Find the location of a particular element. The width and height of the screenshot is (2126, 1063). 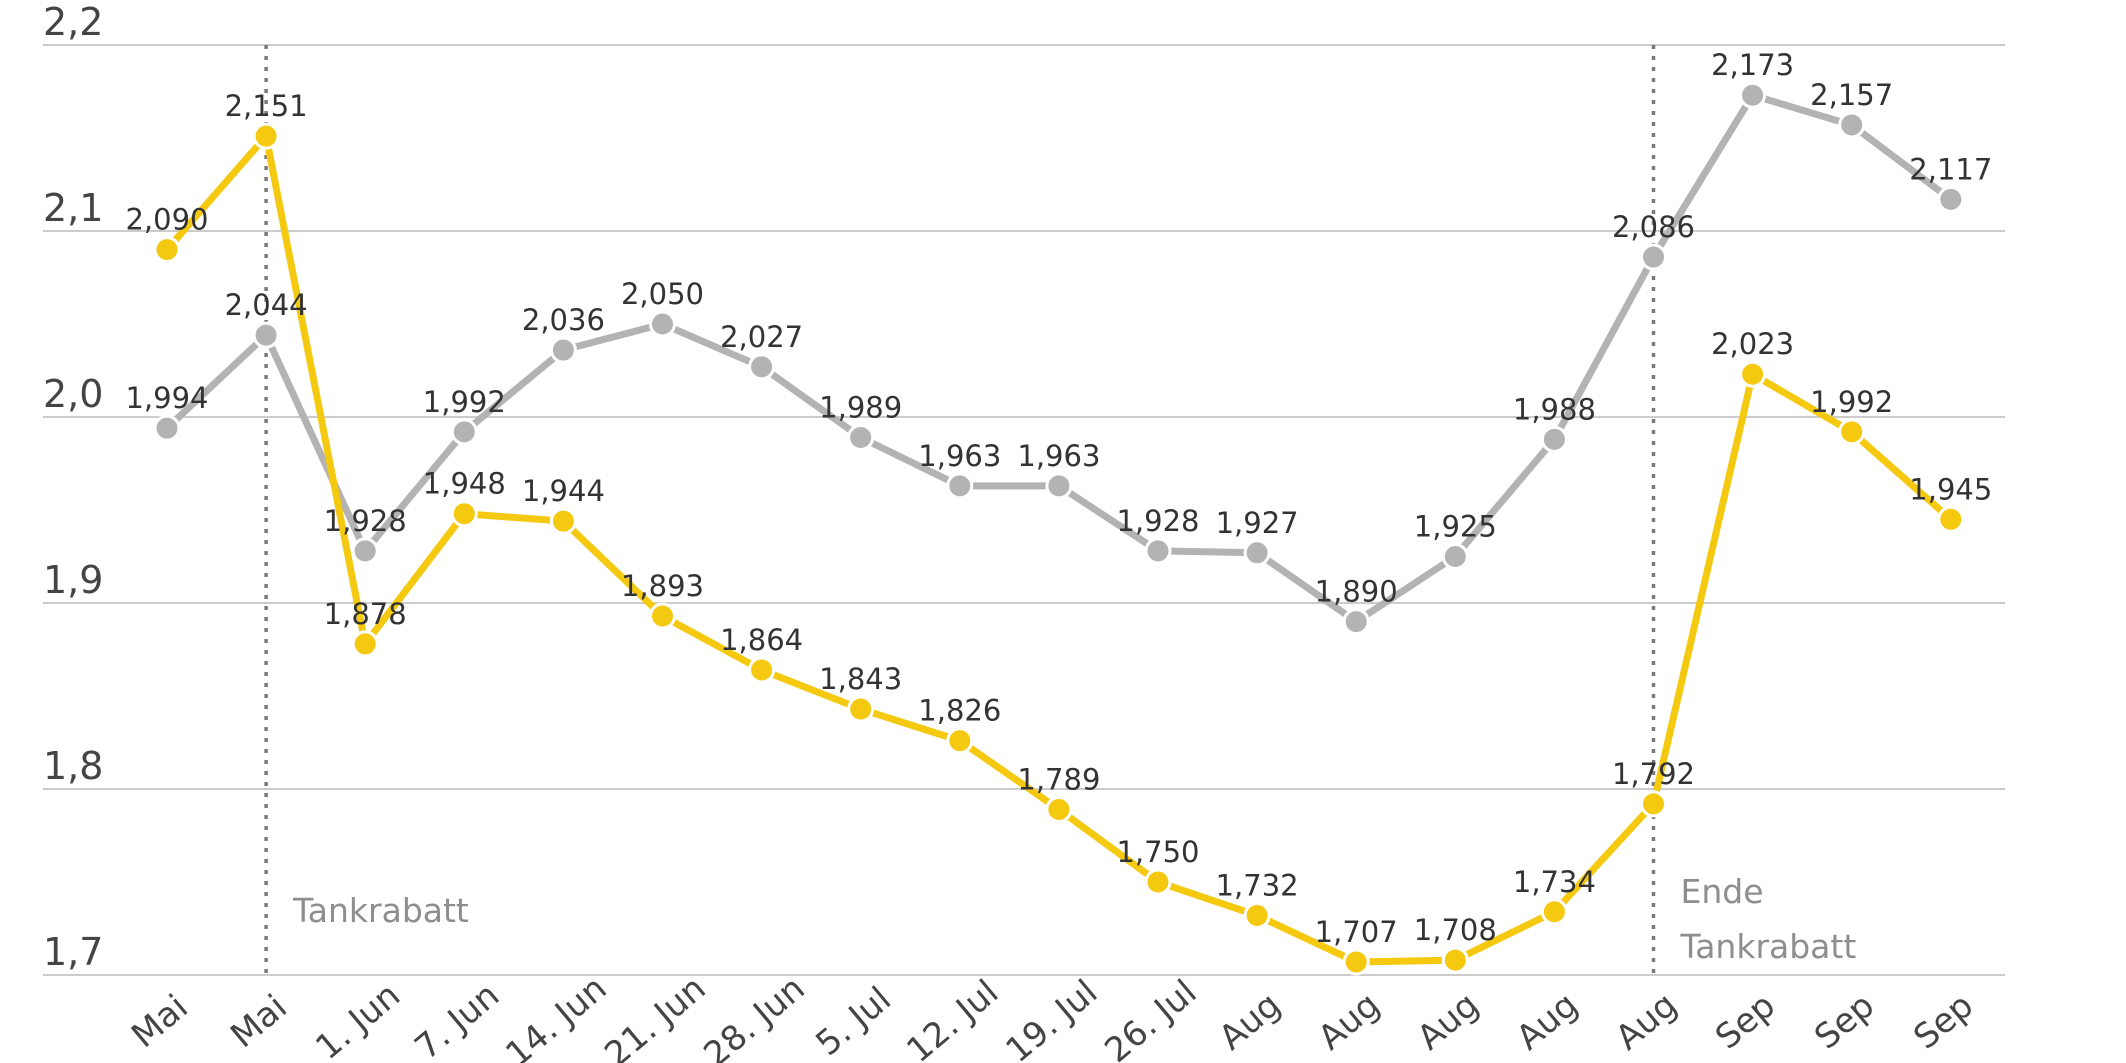

data-label-gray: 1,927 is located at coordinates (1257, 523).